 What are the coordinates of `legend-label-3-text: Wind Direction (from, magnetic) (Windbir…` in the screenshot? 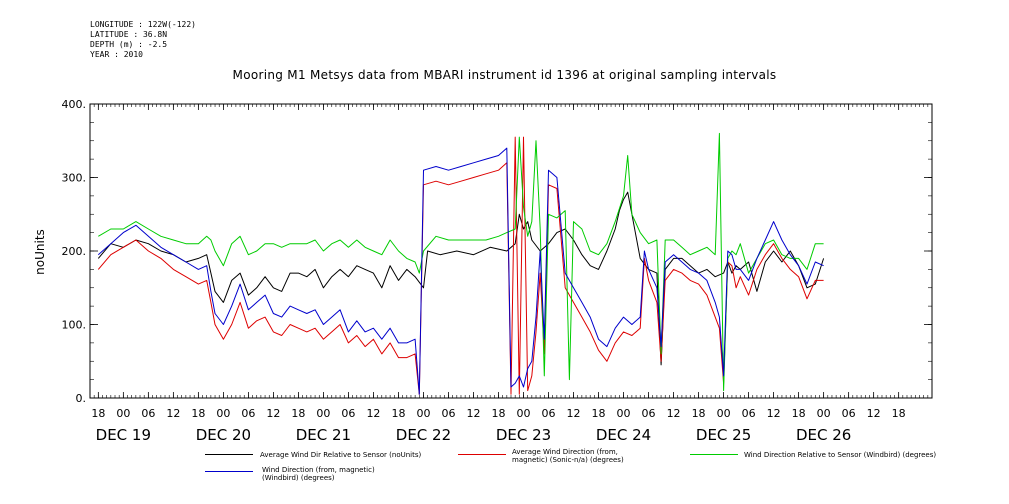 It's located at (318, 474).